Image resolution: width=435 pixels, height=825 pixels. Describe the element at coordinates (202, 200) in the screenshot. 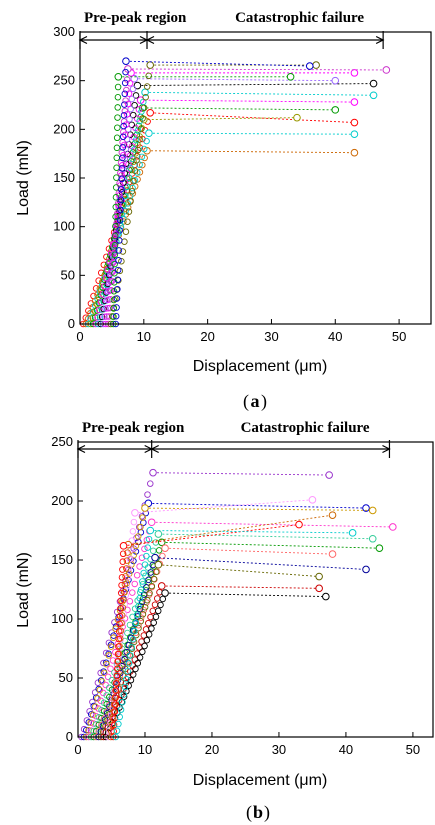

I see `chart-a-series` at that location.